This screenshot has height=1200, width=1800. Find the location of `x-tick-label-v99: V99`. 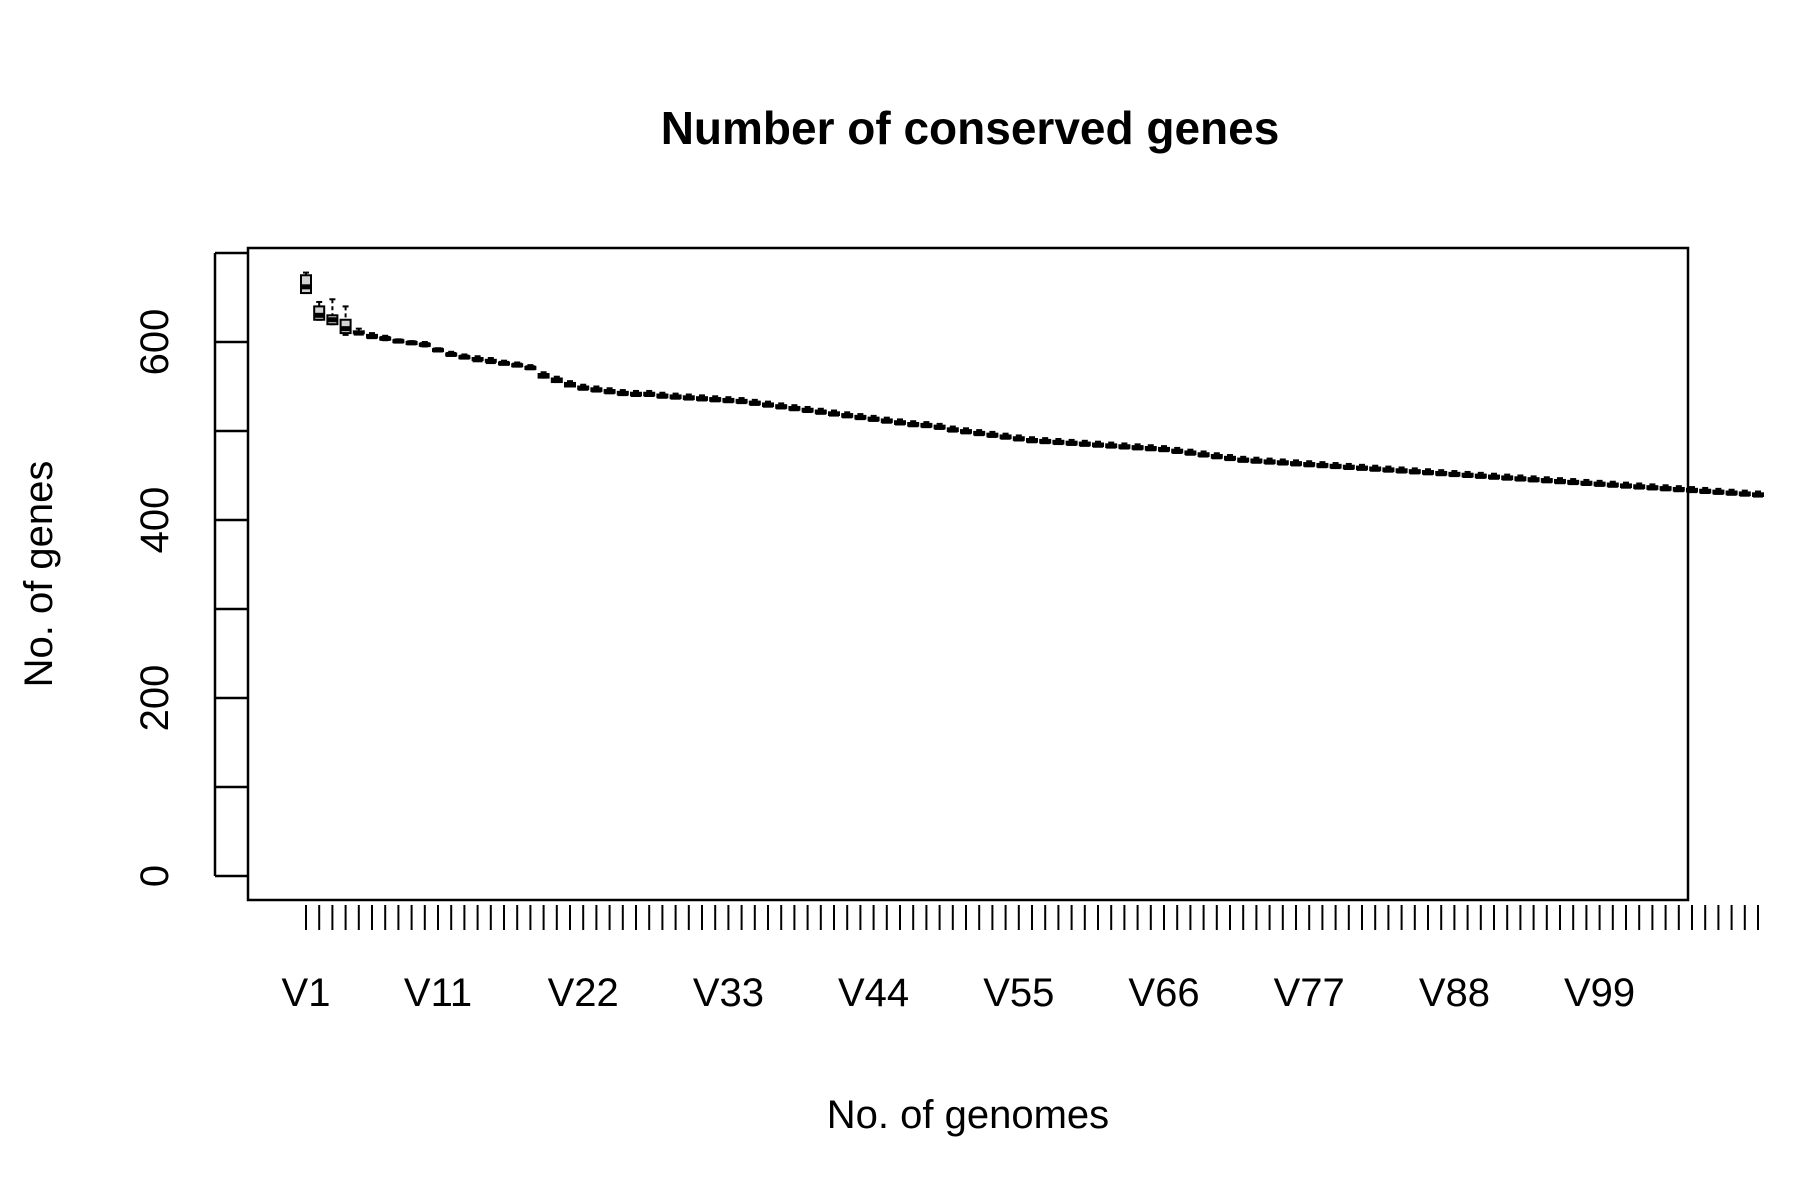

x-tick-label-v99: V99 is located at coordinates (1599, 993).